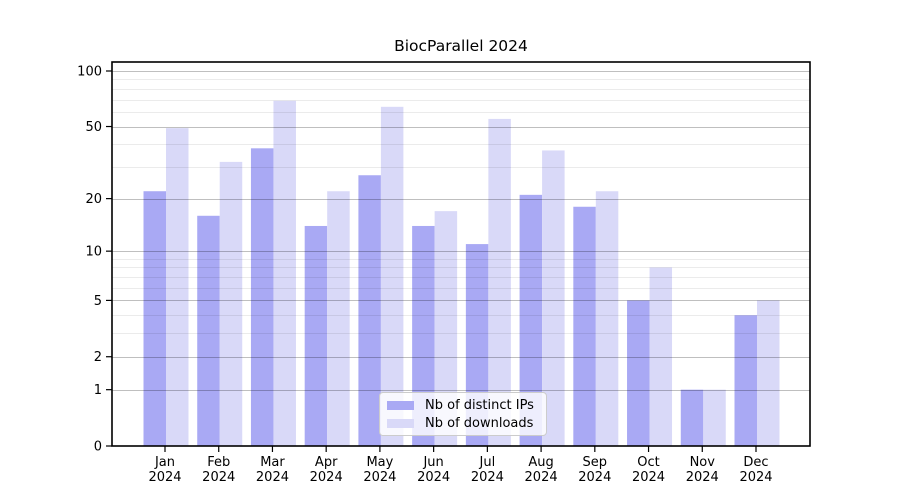 This screenshot has height=500, width=900. I want to click on x-tick-label-month: Apr, so click(326, 462).